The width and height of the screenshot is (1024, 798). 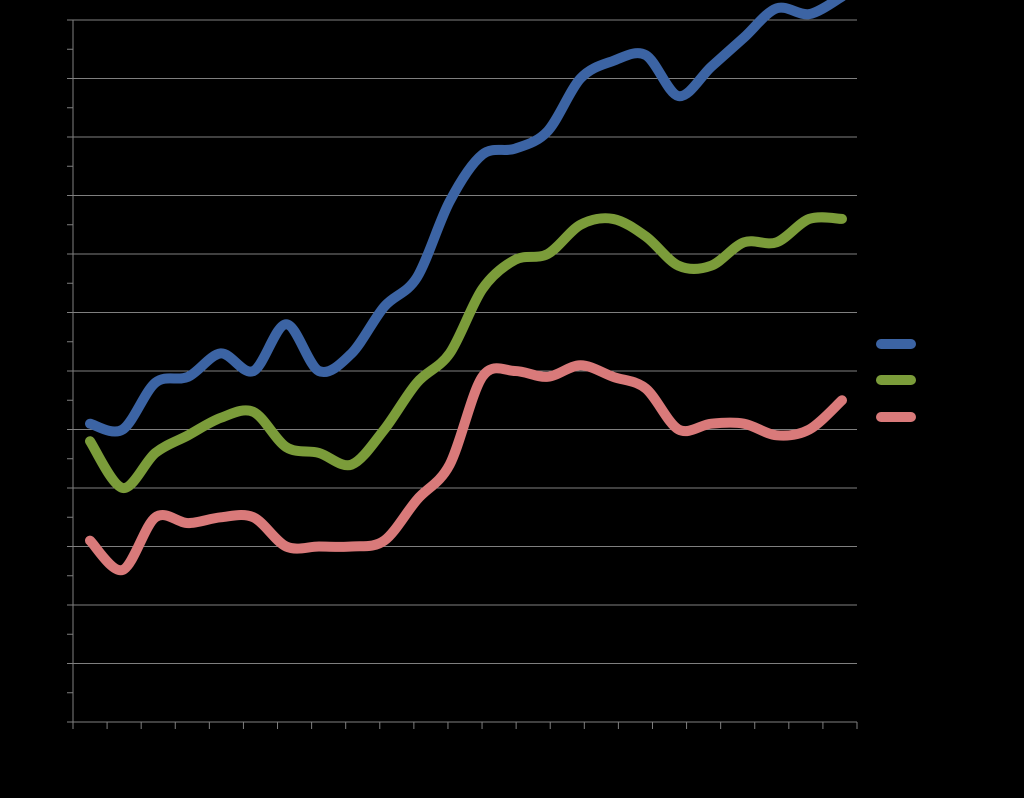 I want to click on legend, so click(x=896, y=380).